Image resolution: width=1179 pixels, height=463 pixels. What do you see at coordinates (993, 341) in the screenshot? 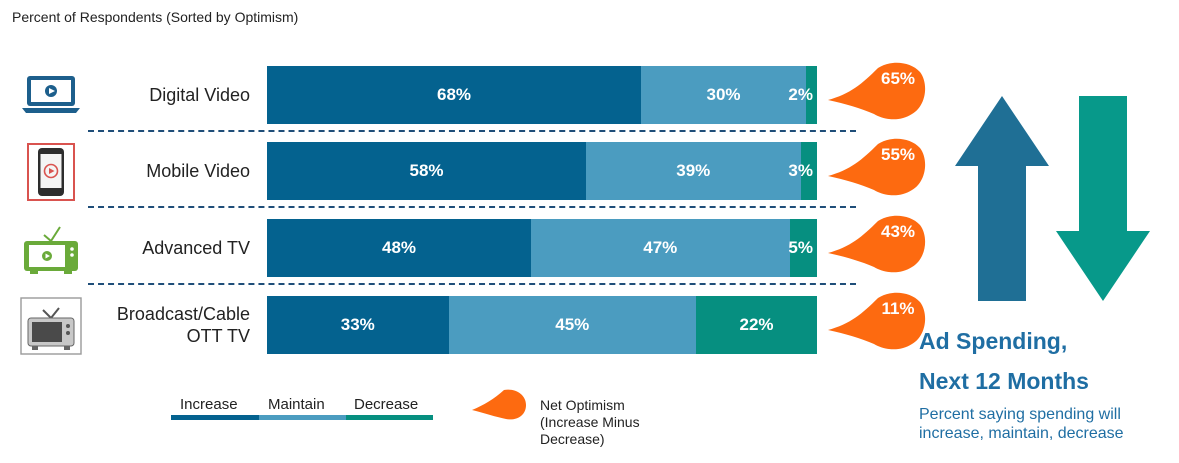
I see `summary-title-line1: Ad Spending,` at bounding box center [993, 341].